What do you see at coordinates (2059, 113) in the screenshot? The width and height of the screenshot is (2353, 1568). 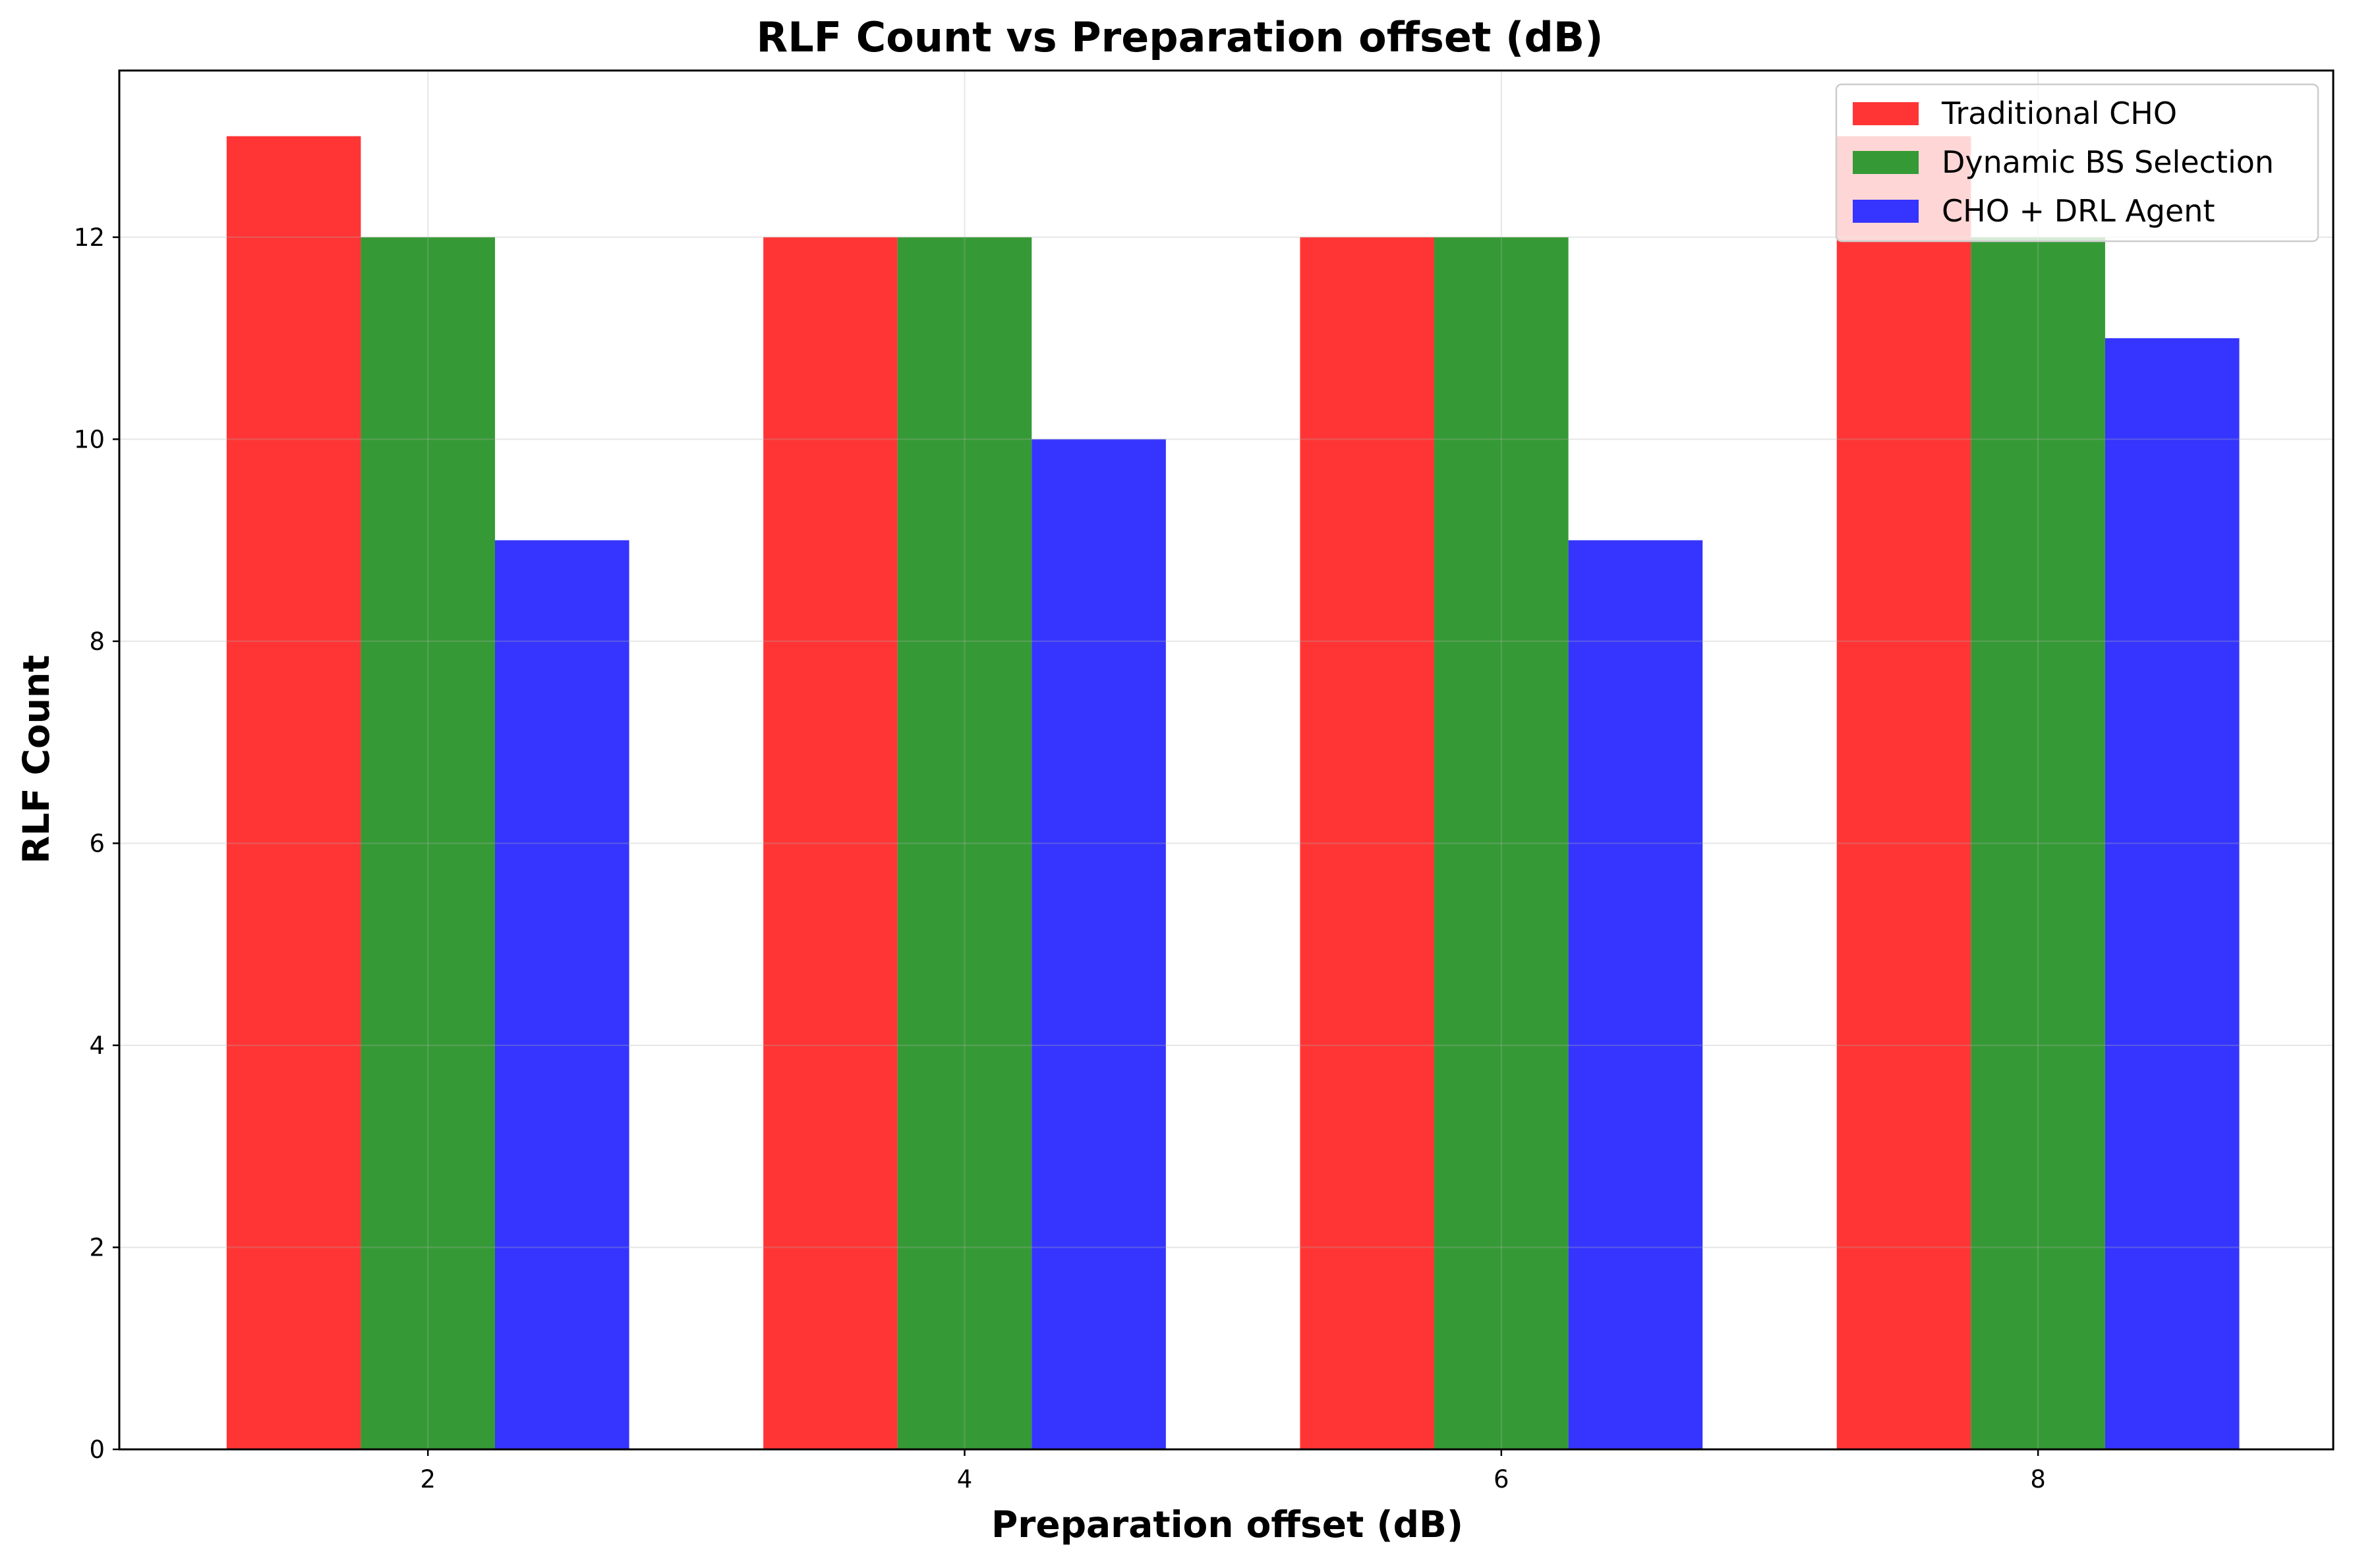 I see `legend-label: Traditional CHO` at bounding box center [2059, 113].